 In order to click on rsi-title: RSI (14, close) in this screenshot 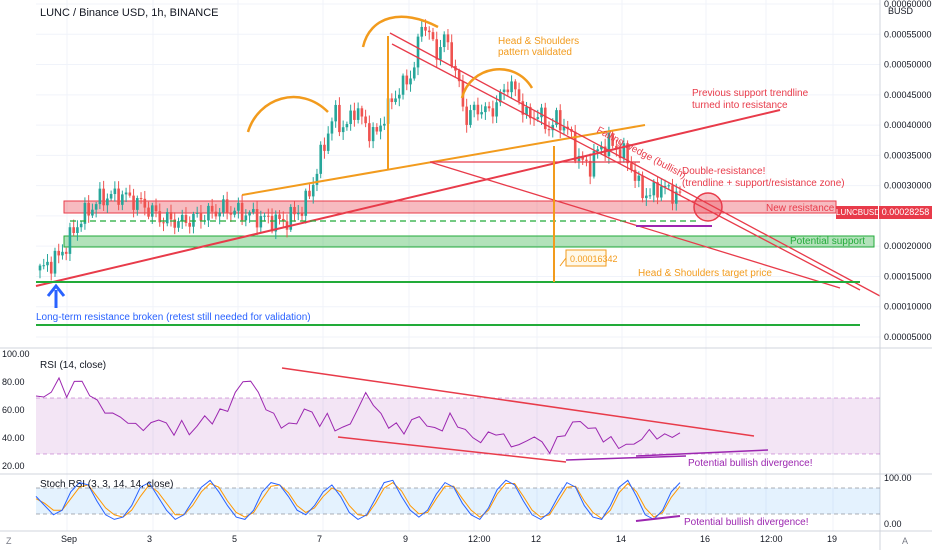, I will do `click(73, 365)`.